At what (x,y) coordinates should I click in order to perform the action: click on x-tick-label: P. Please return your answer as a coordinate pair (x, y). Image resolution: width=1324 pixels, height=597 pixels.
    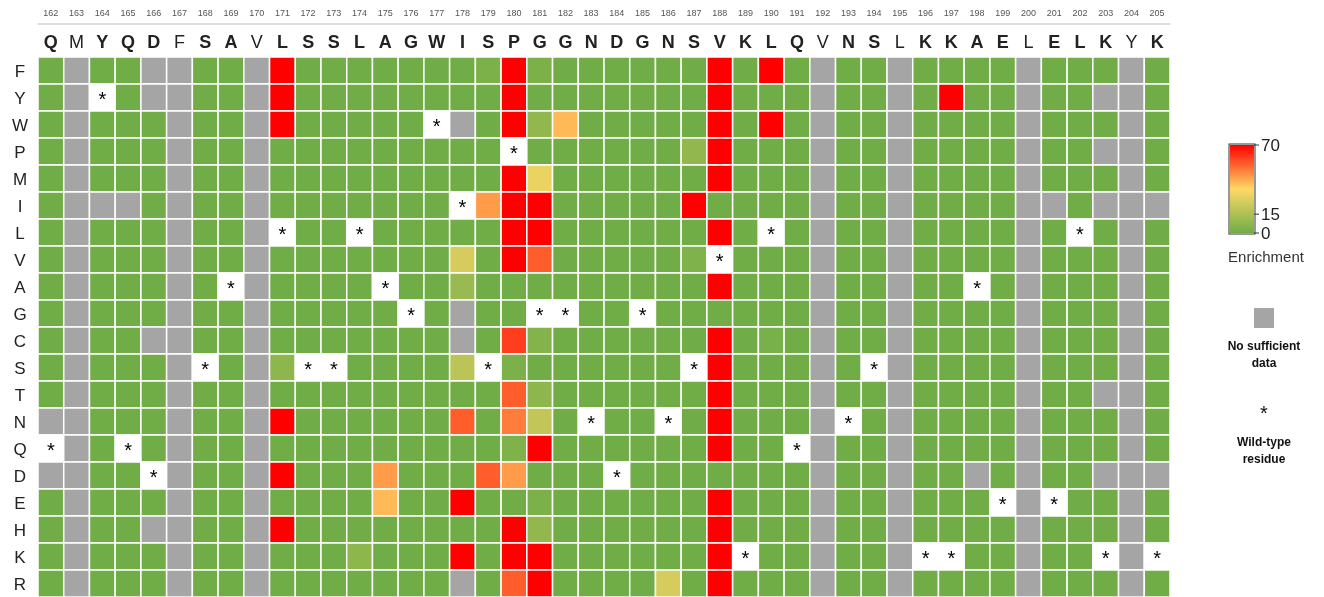
    Looking at the image, I should click on (513, 42).